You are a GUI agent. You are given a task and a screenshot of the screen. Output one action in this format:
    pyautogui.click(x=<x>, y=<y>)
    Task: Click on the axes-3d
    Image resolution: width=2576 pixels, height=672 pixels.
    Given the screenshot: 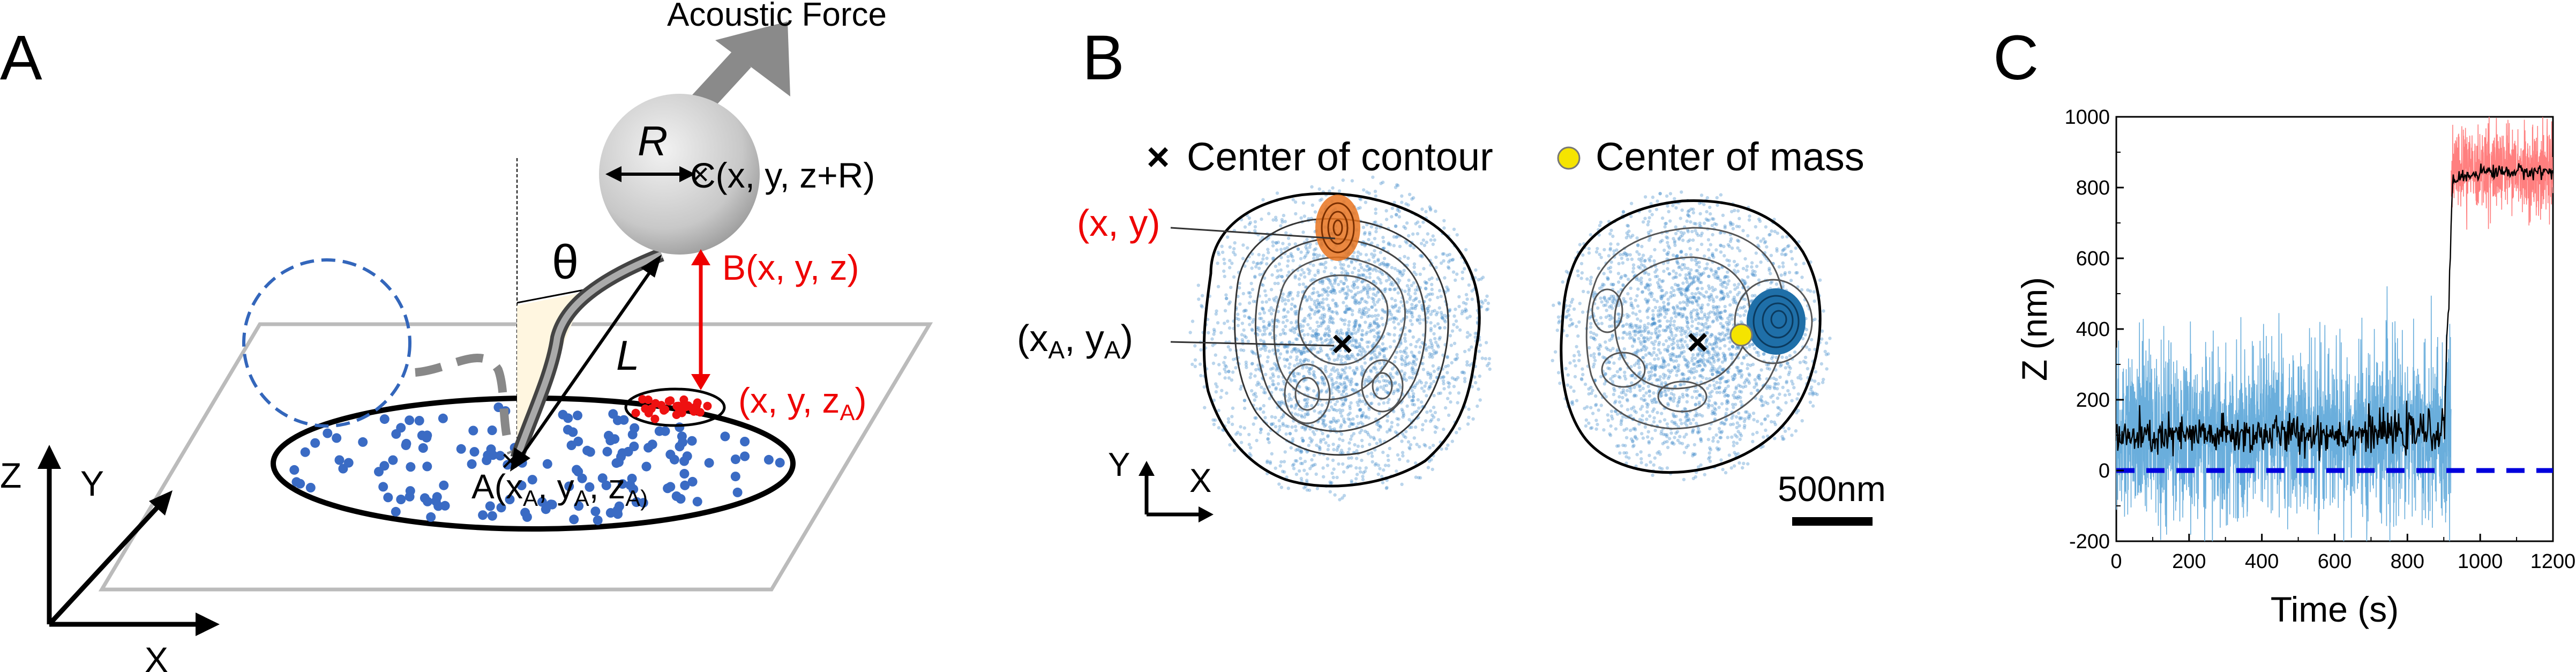 What is the action you would take?
    pyautogui.click(x=129, y=540)
    